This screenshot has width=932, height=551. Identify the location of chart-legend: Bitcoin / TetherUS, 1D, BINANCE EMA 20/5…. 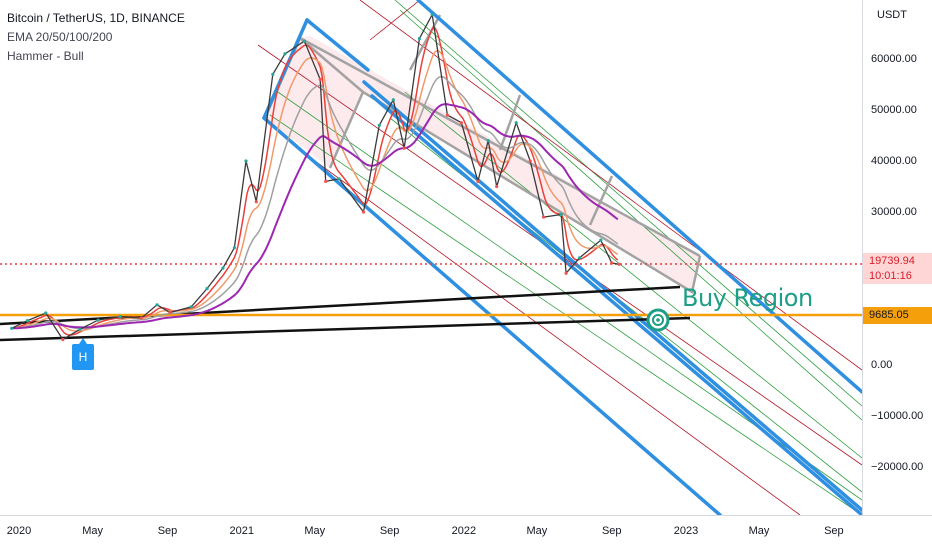
(96, 37).